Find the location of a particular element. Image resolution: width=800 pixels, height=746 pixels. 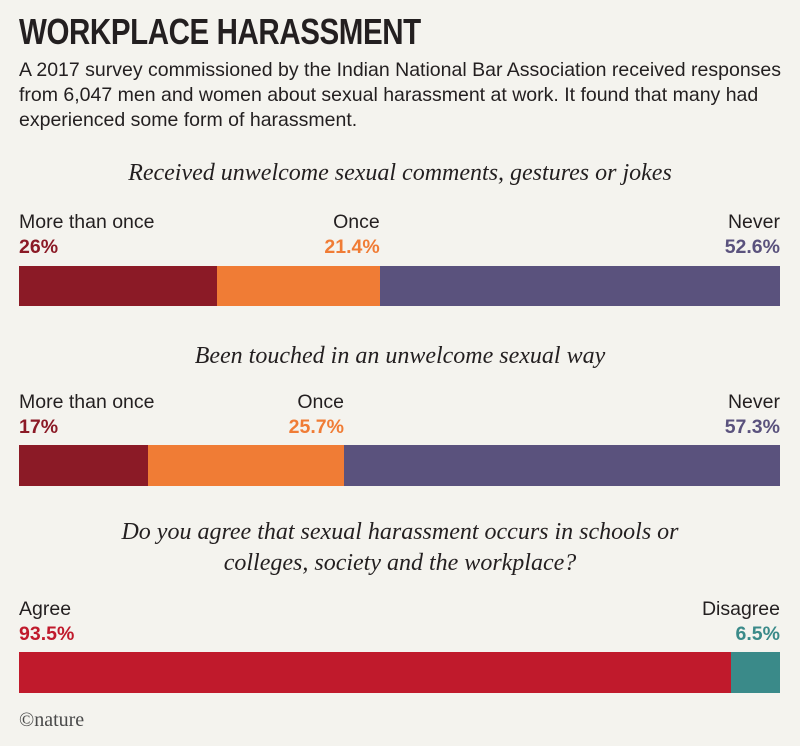

segment-value-never: 57.3% is located at coordinates (752, 427).